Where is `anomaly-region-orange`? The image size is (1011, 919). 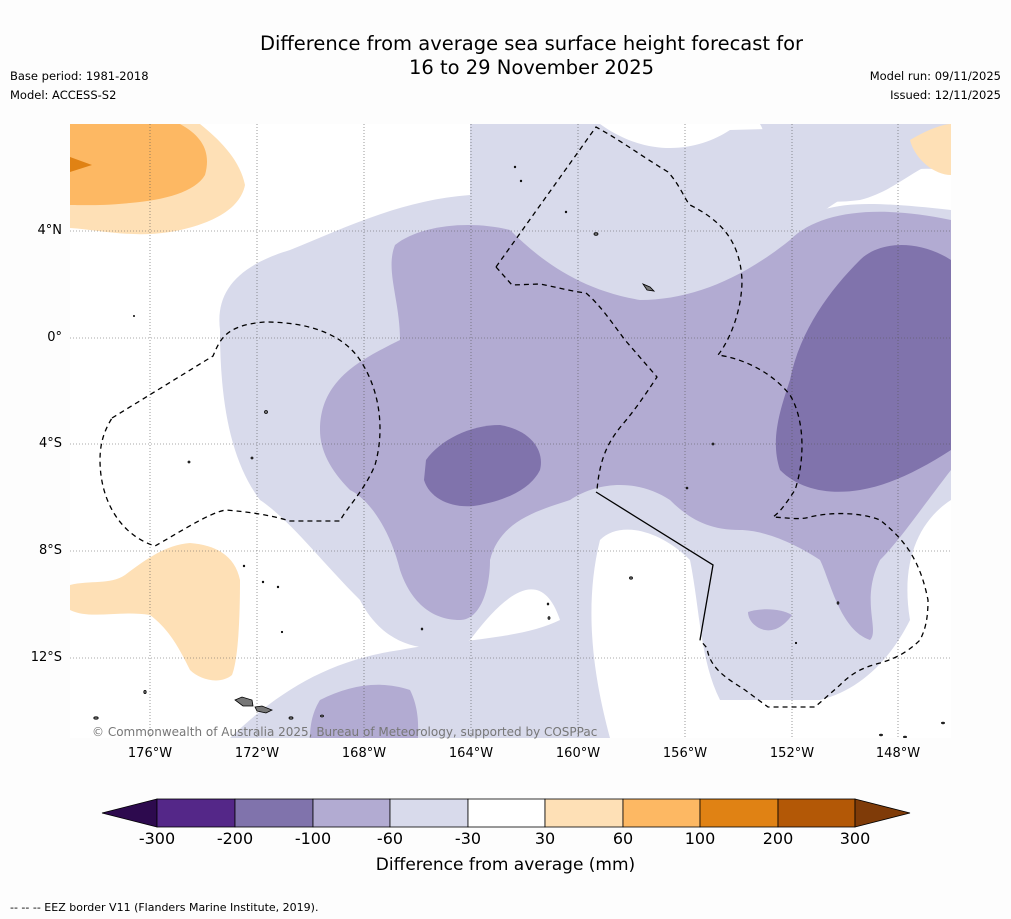 anomaly-region-orange is located at coordinates (139, 165).